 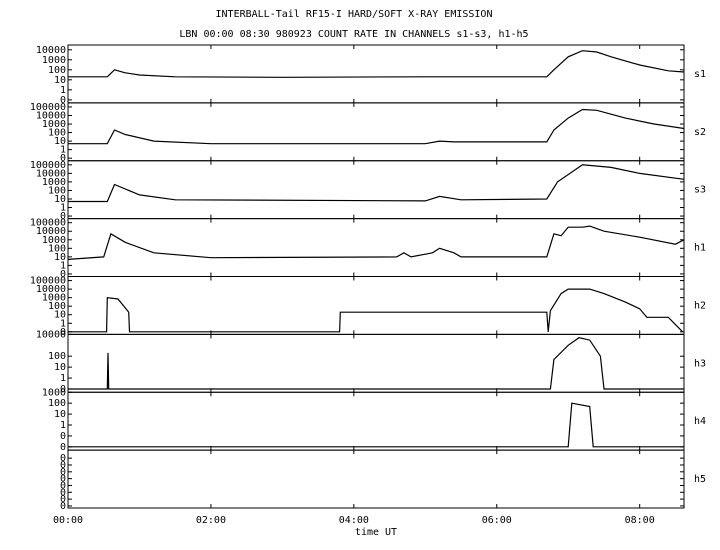 I want to click on x-axis-label: time UT, so click(x=376, y=532).